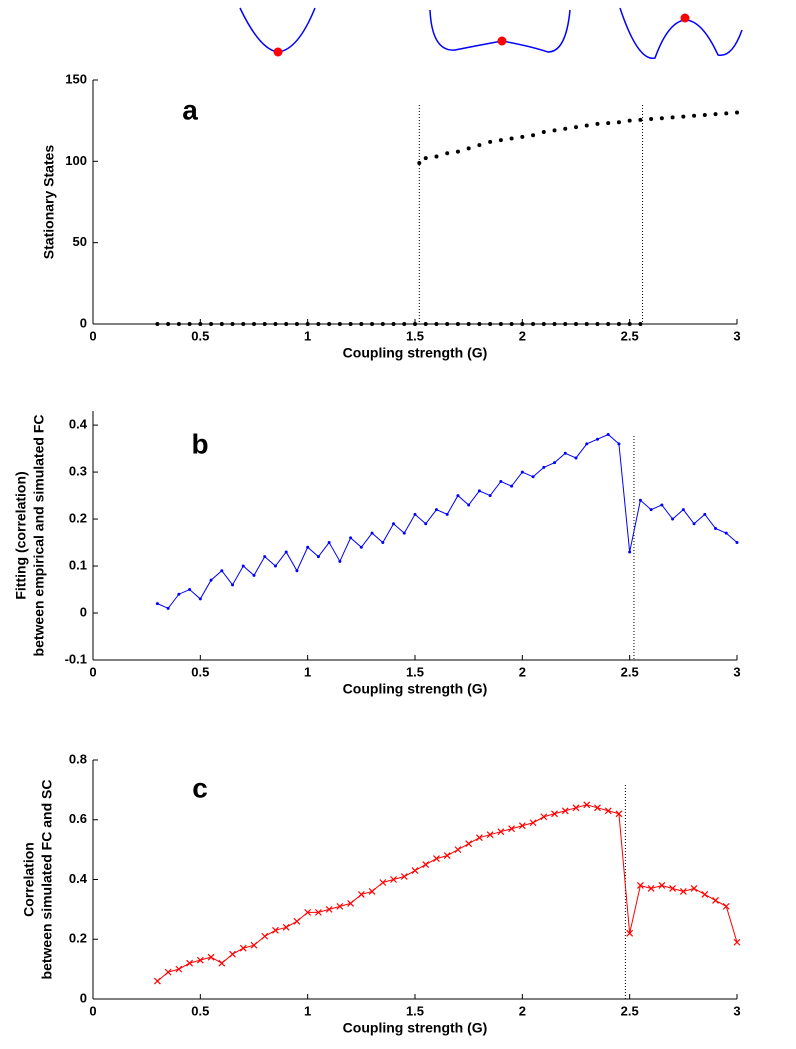  I want to click on y-axis-label: Correlation, so click(29, 879).